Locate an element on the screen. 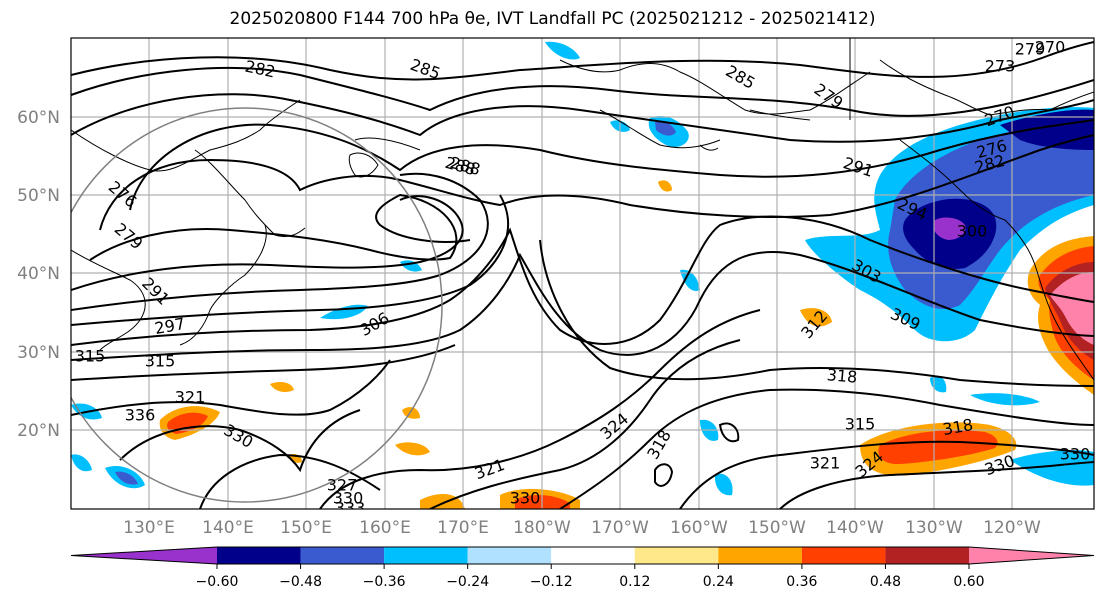 Image resolution: width=1105 pixels, height=603 pixels. colorbar is located at coordinates (582, 555).